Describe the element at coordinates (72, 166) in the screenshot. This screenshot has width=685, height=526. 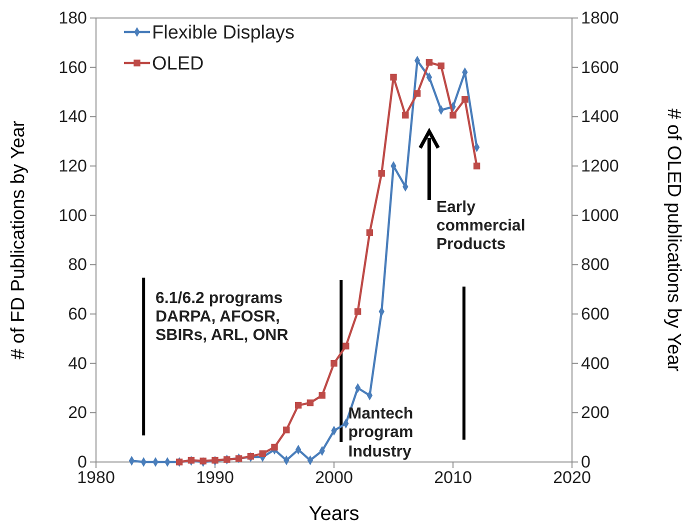
I see `y-tick-label: 120` at that location.